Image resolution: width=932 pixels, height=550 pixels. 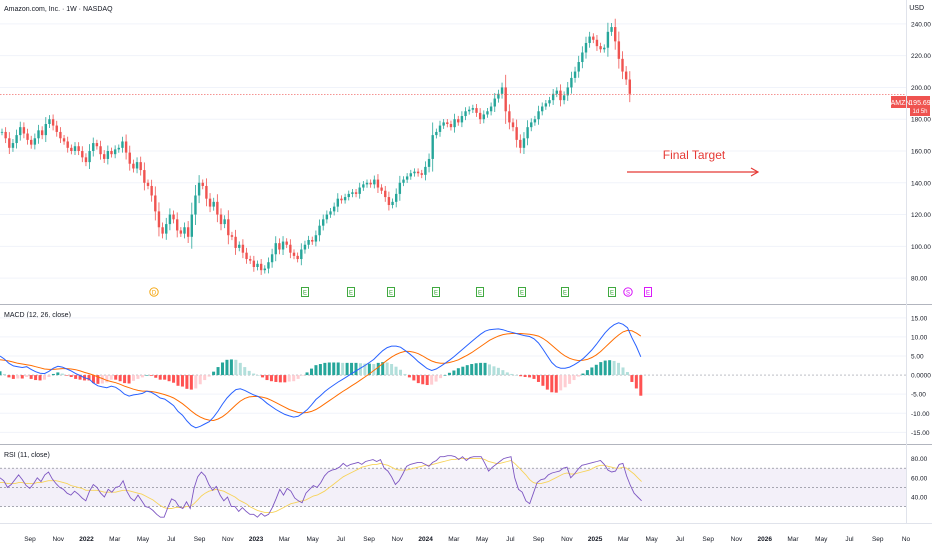 What do you see at coordinates (919, 459) in the screenshot?
I see `rsi-tick-label: 80.00` at bounding box center [919, 459].